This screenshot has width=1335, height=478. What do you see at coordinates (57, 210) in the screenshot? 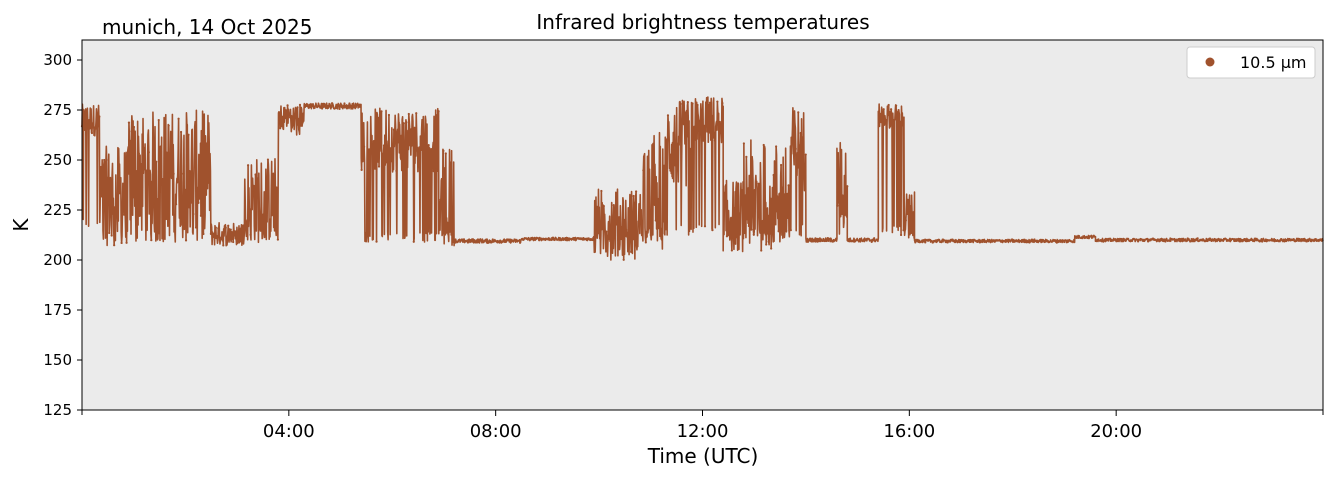
I see `y-tick-label: 225` at bounding box center [57, 210].